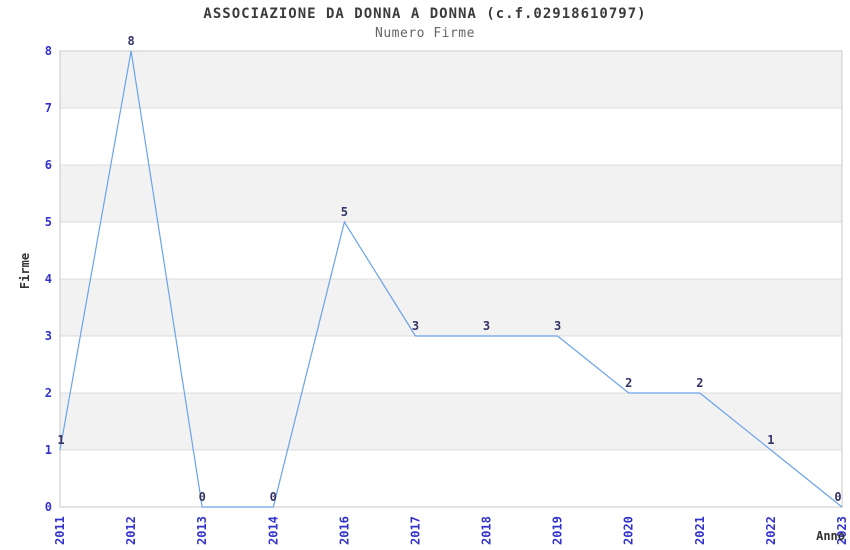 The width and height of the screenshot is (850, 550). I want to click on x-tick-label: 2012, so click(131, 530).